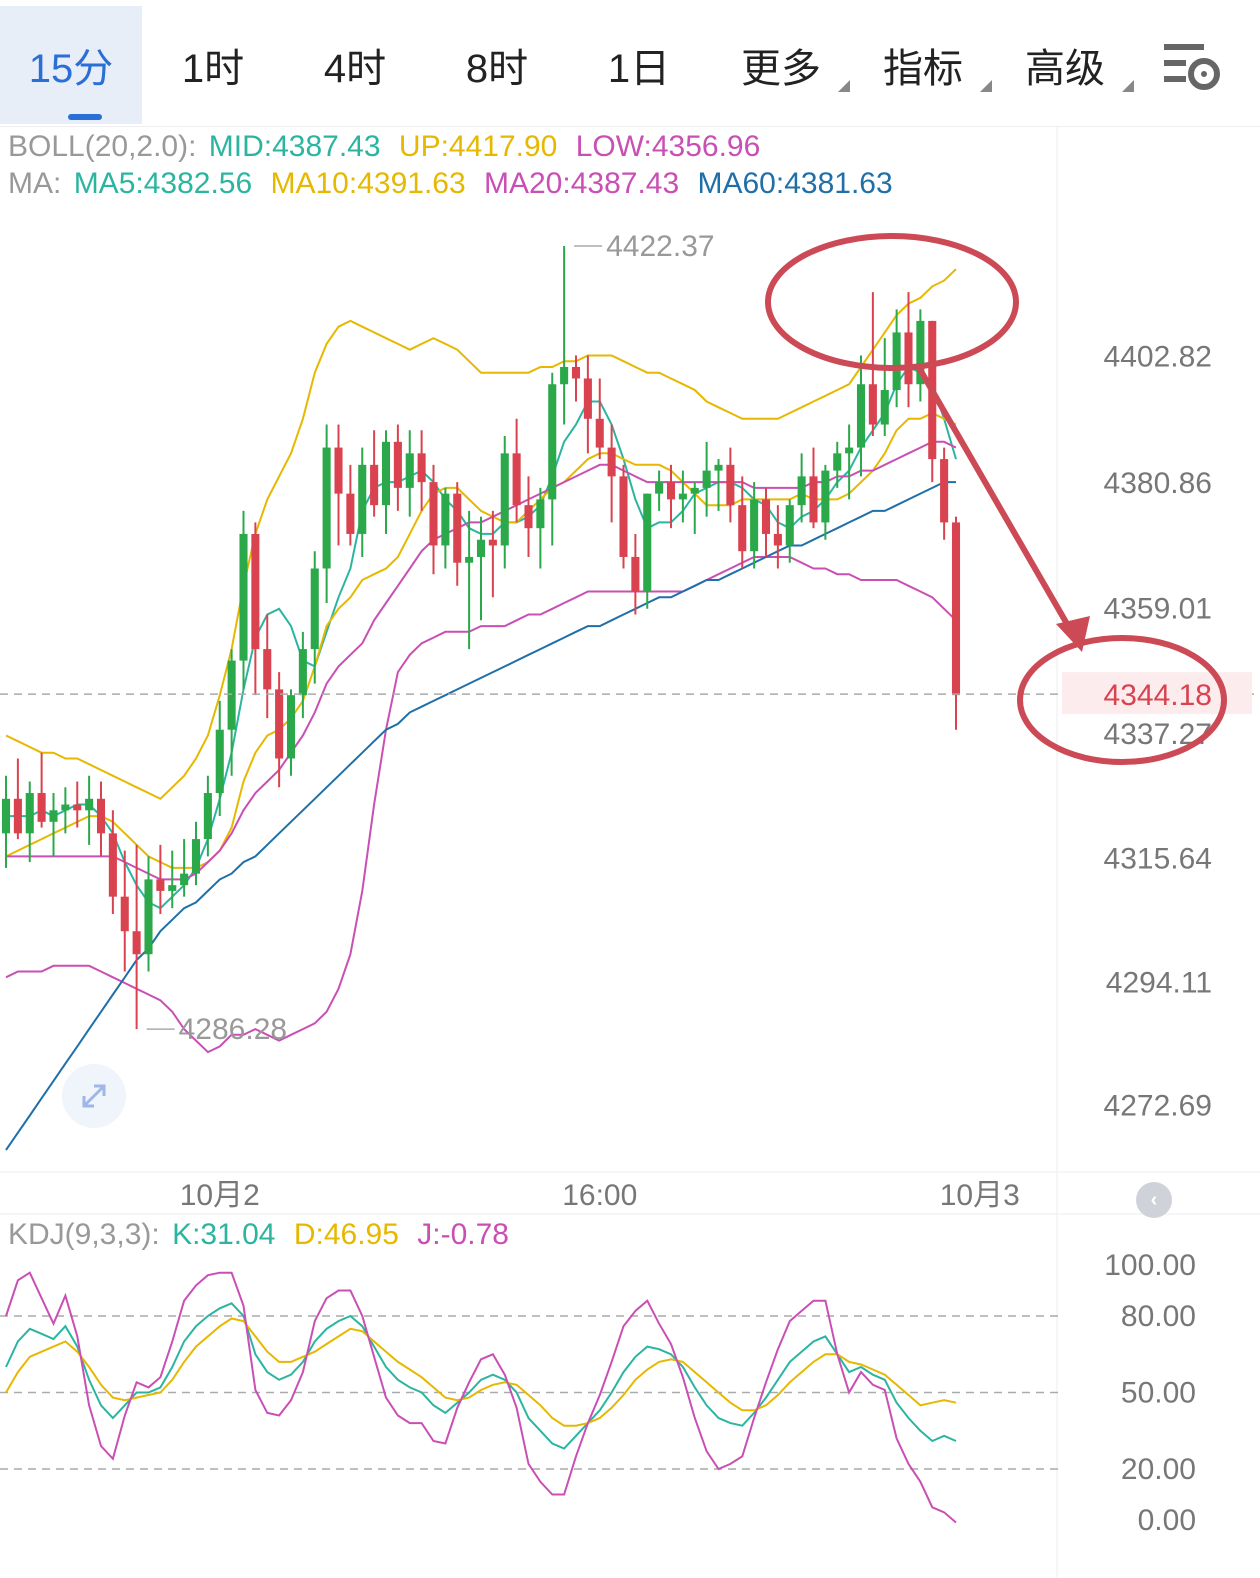  I want to click on hand-drawn-annotations, so click(996, 499).